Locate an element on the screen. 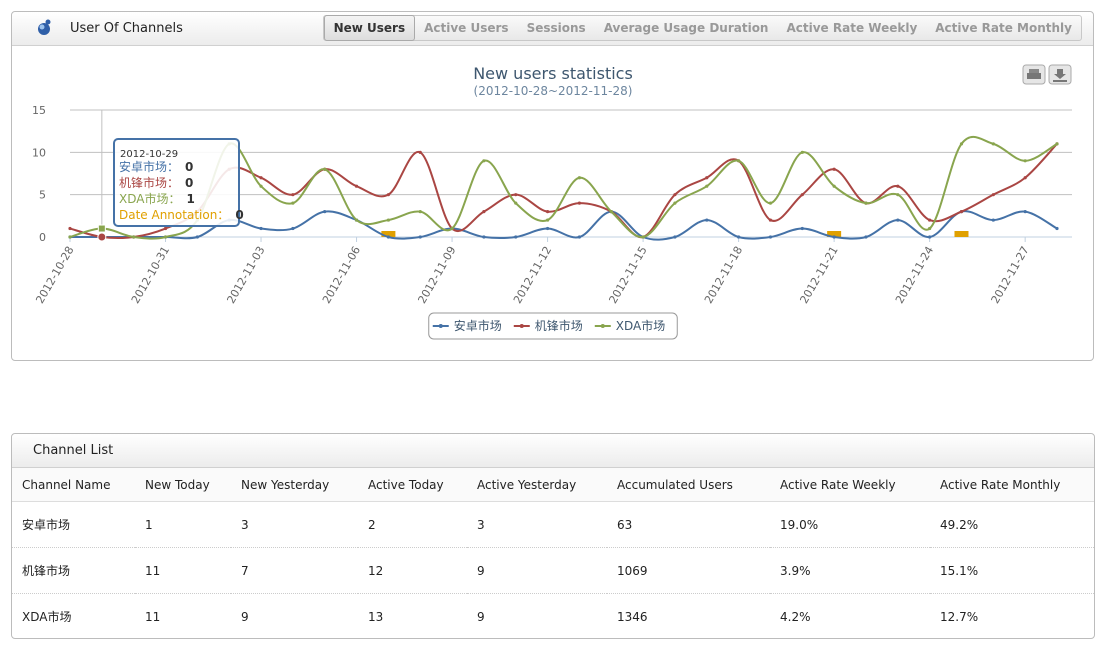 Image resolution: width=1100 pixels, height=646 pixels. table-cell: 4.2% is located at coordinates (850, 615).